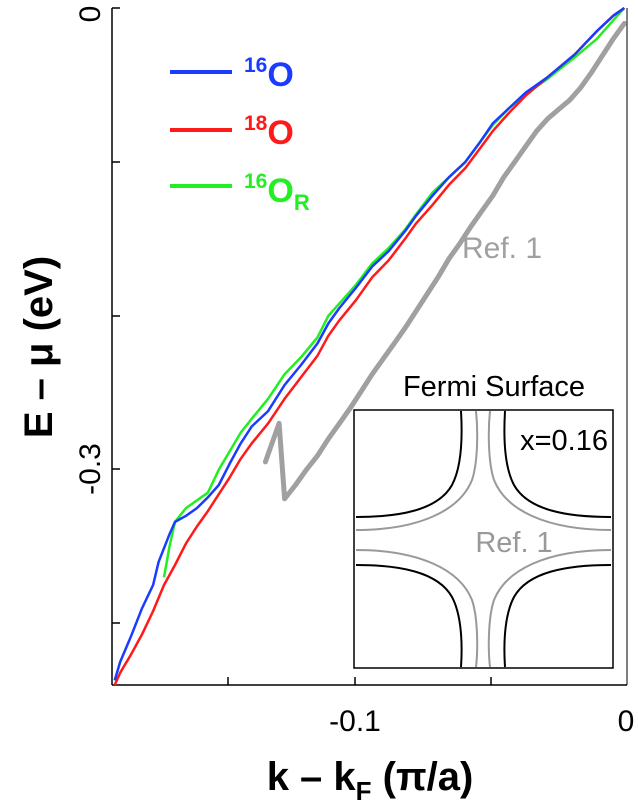  I want to click on inset-doping-label: x=0.16, so click(564, 441).